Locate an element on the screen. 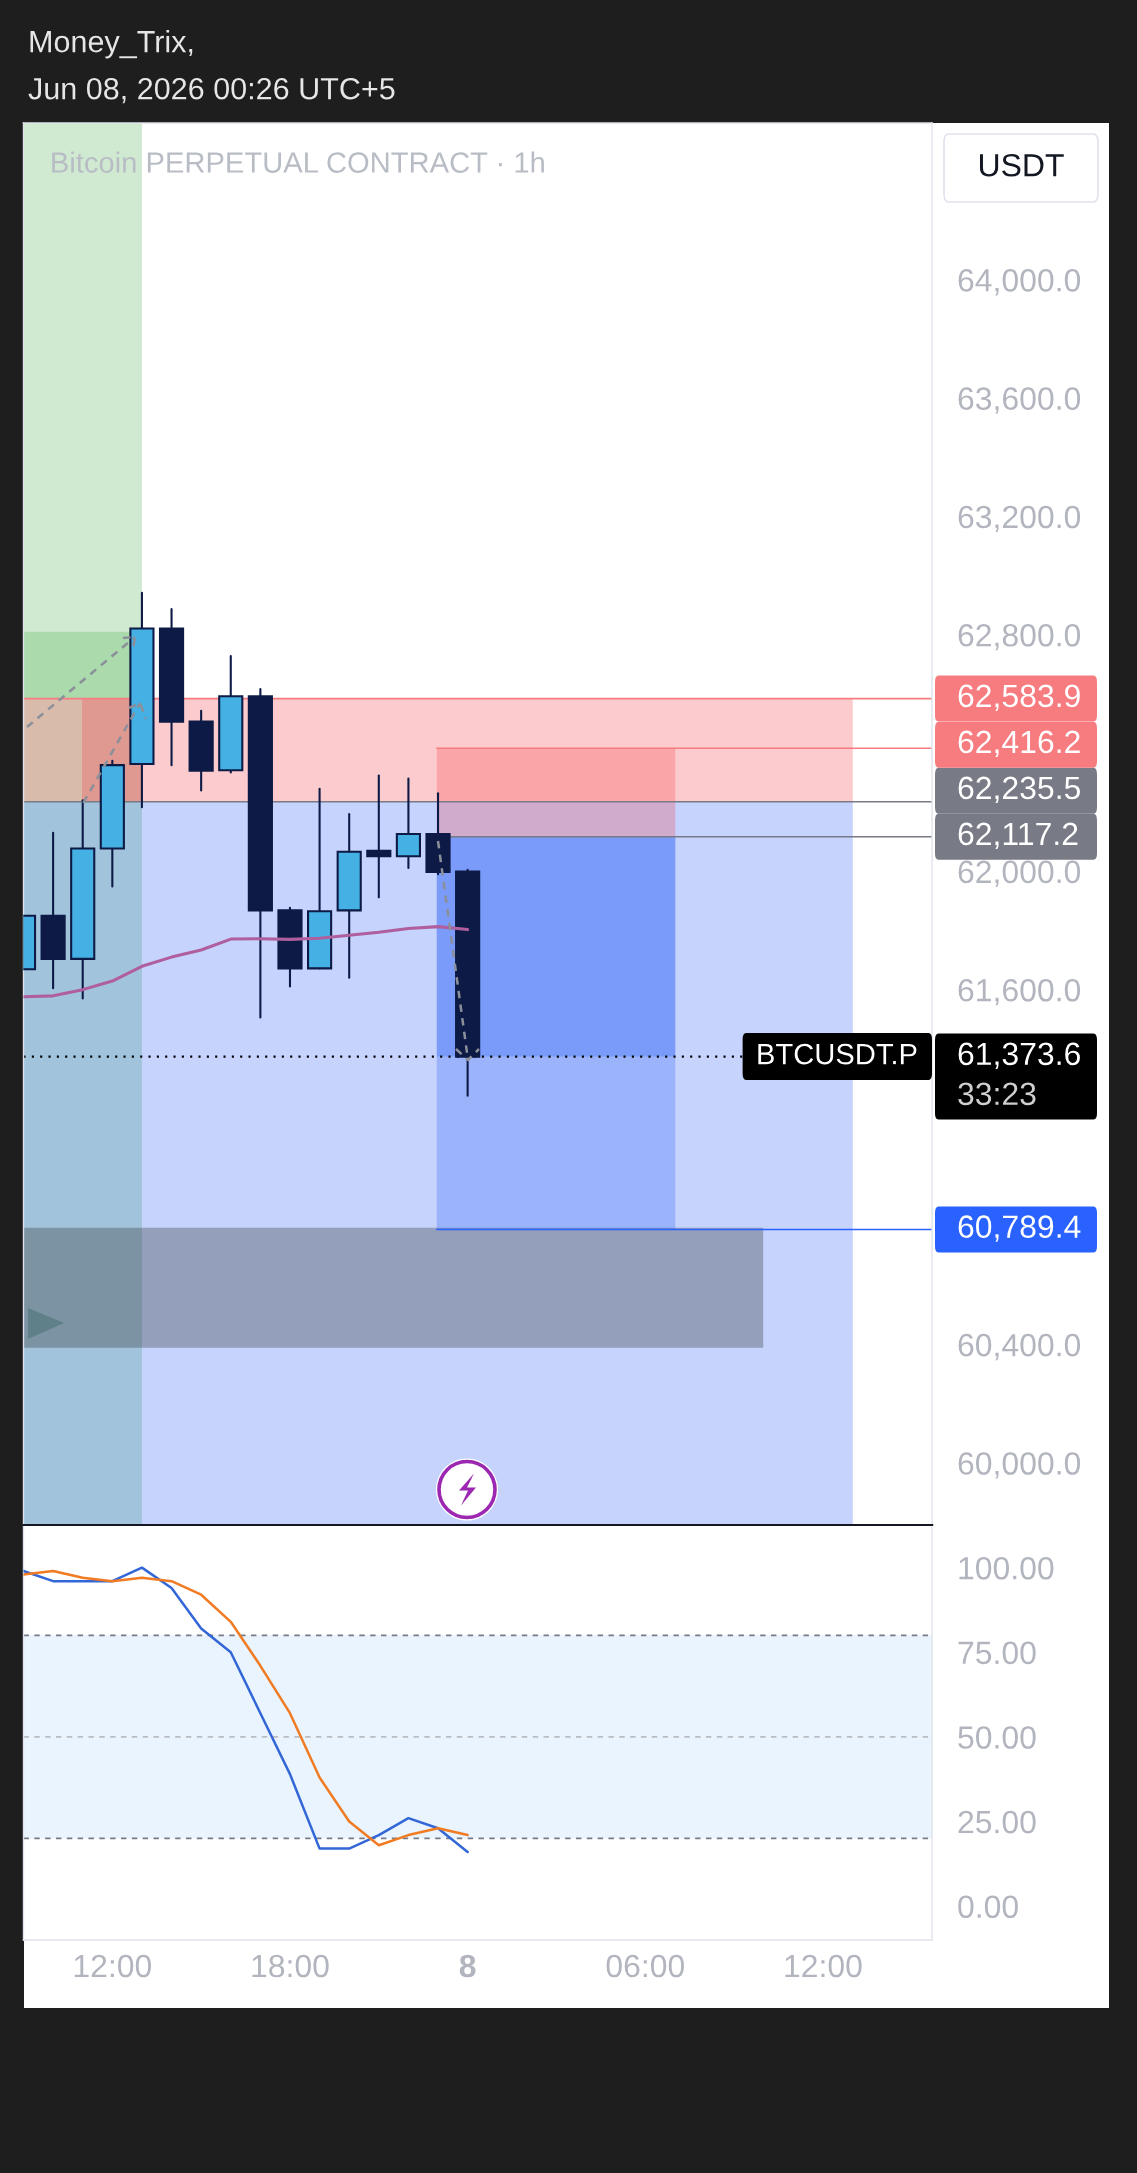 This screenshot has height=2173, width=1137. y-tick-label: 64,000.0 is located at coordinates (1019, 282).